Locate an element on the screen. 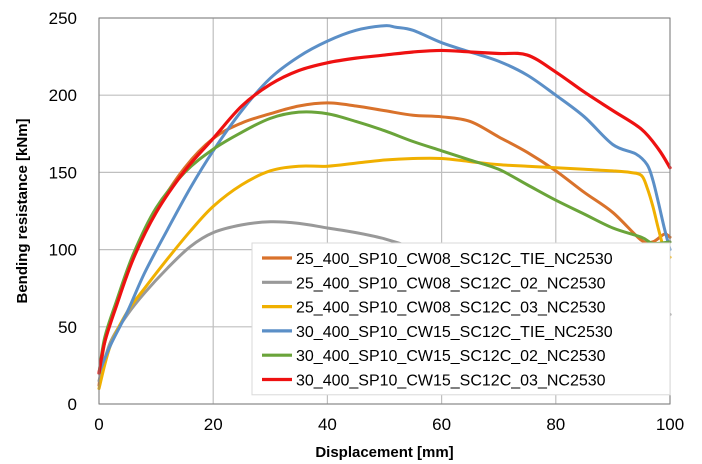  legend-label-3: 25_400_SP10_CW08_SC12C_03_NC2530 is located at coordinates (451, 308).